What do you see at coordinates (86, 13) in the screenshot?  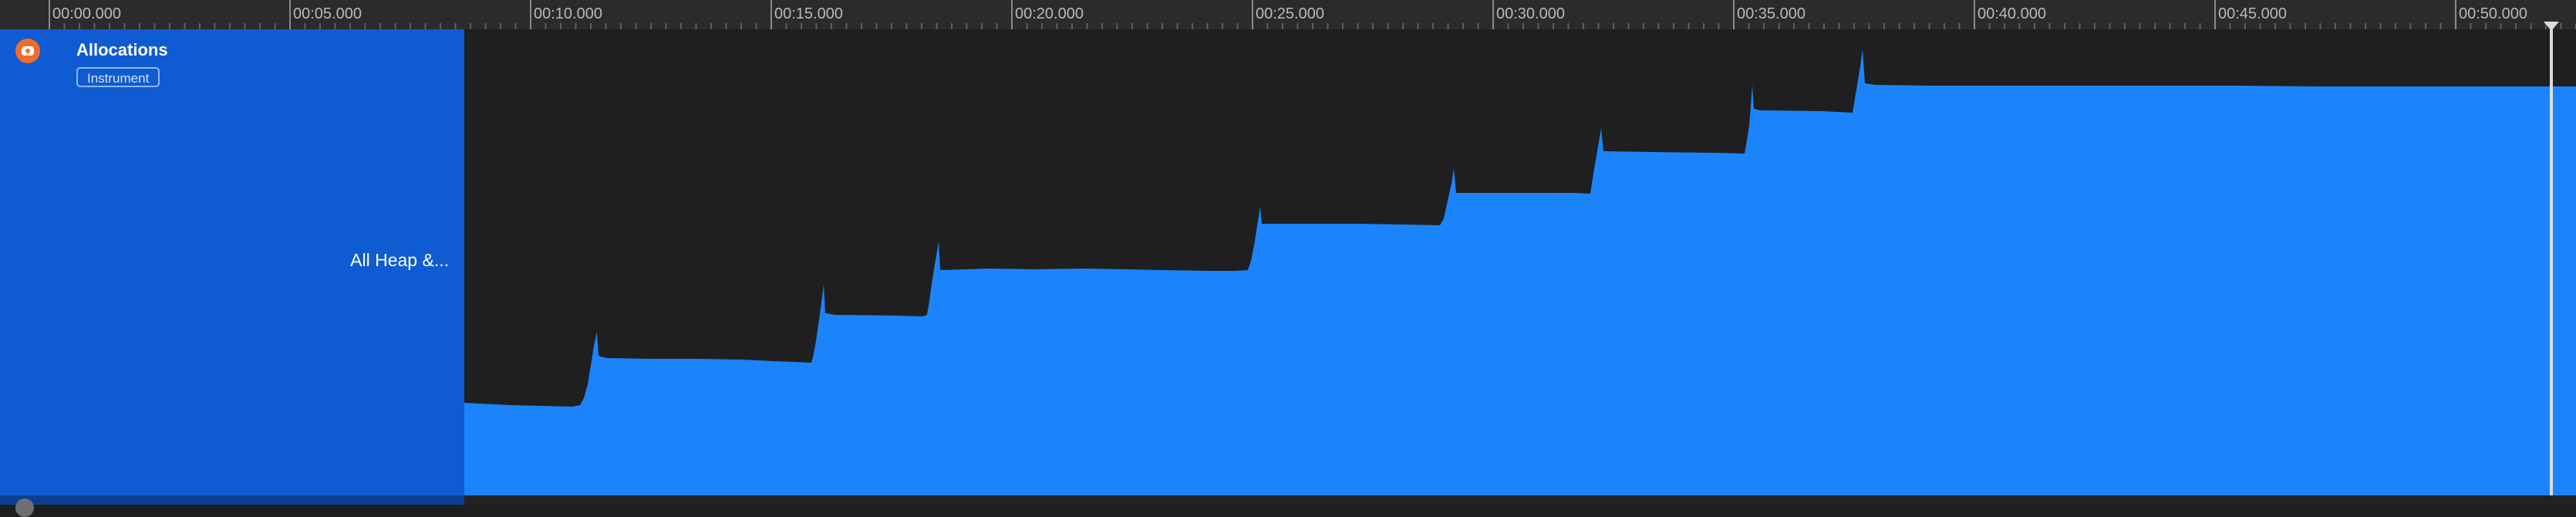 I see `ruler-tick-label: 00:00.000` at bounding box center [86, 13].